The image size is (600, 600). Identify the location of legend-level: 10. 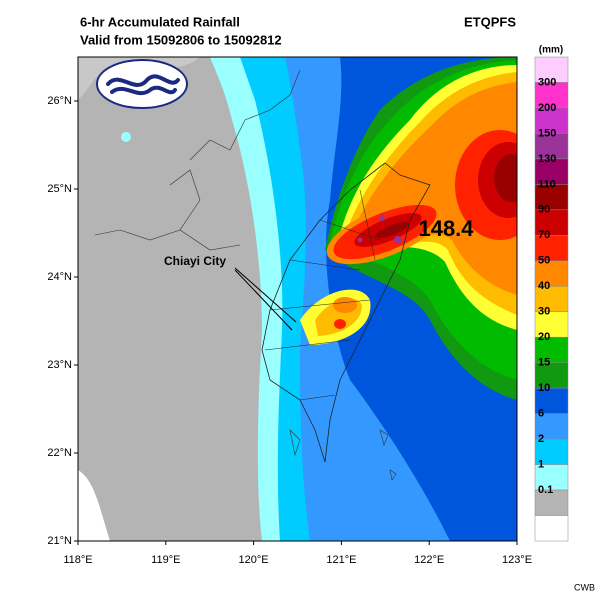
(544, 388).